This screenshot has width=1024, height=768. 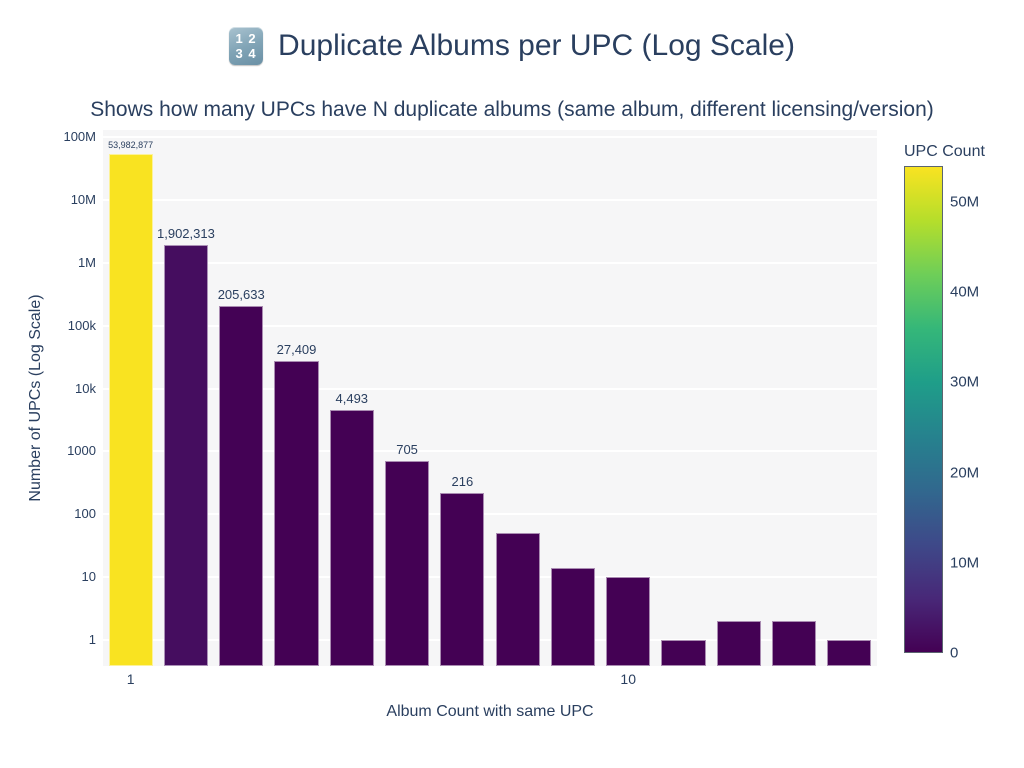 I want to click on x-tick-label: 10, so click(x=628, y=679).